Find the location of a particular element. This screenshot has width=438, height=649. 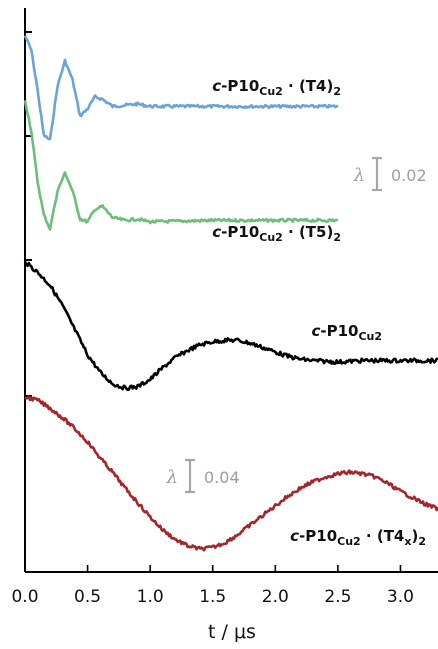

scale-bar-value: 0.04 is located at coordinates (222, 477).